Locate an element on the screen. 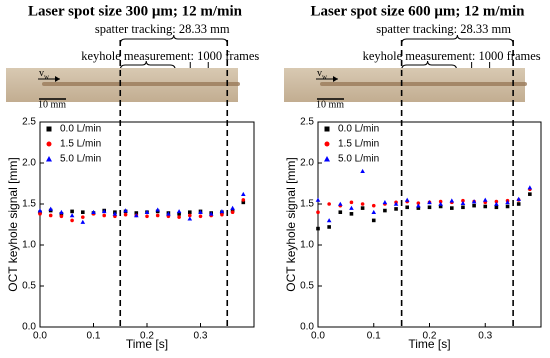  legend-label: 5.0 L/min is located at coordinates (358, 159).